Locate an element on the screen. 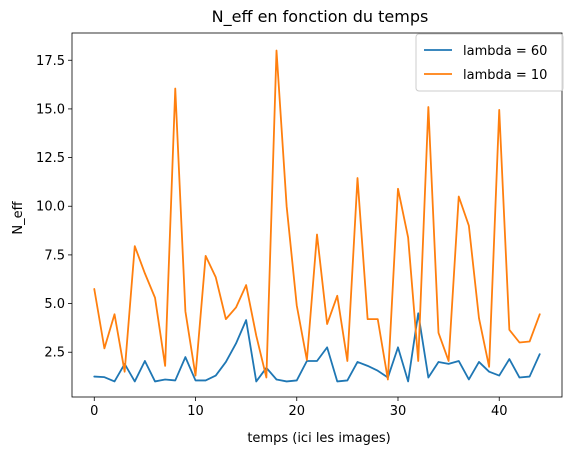 The image size is (576, 455). y-tick-label: 10.0 is located at coordinates (50, 207).